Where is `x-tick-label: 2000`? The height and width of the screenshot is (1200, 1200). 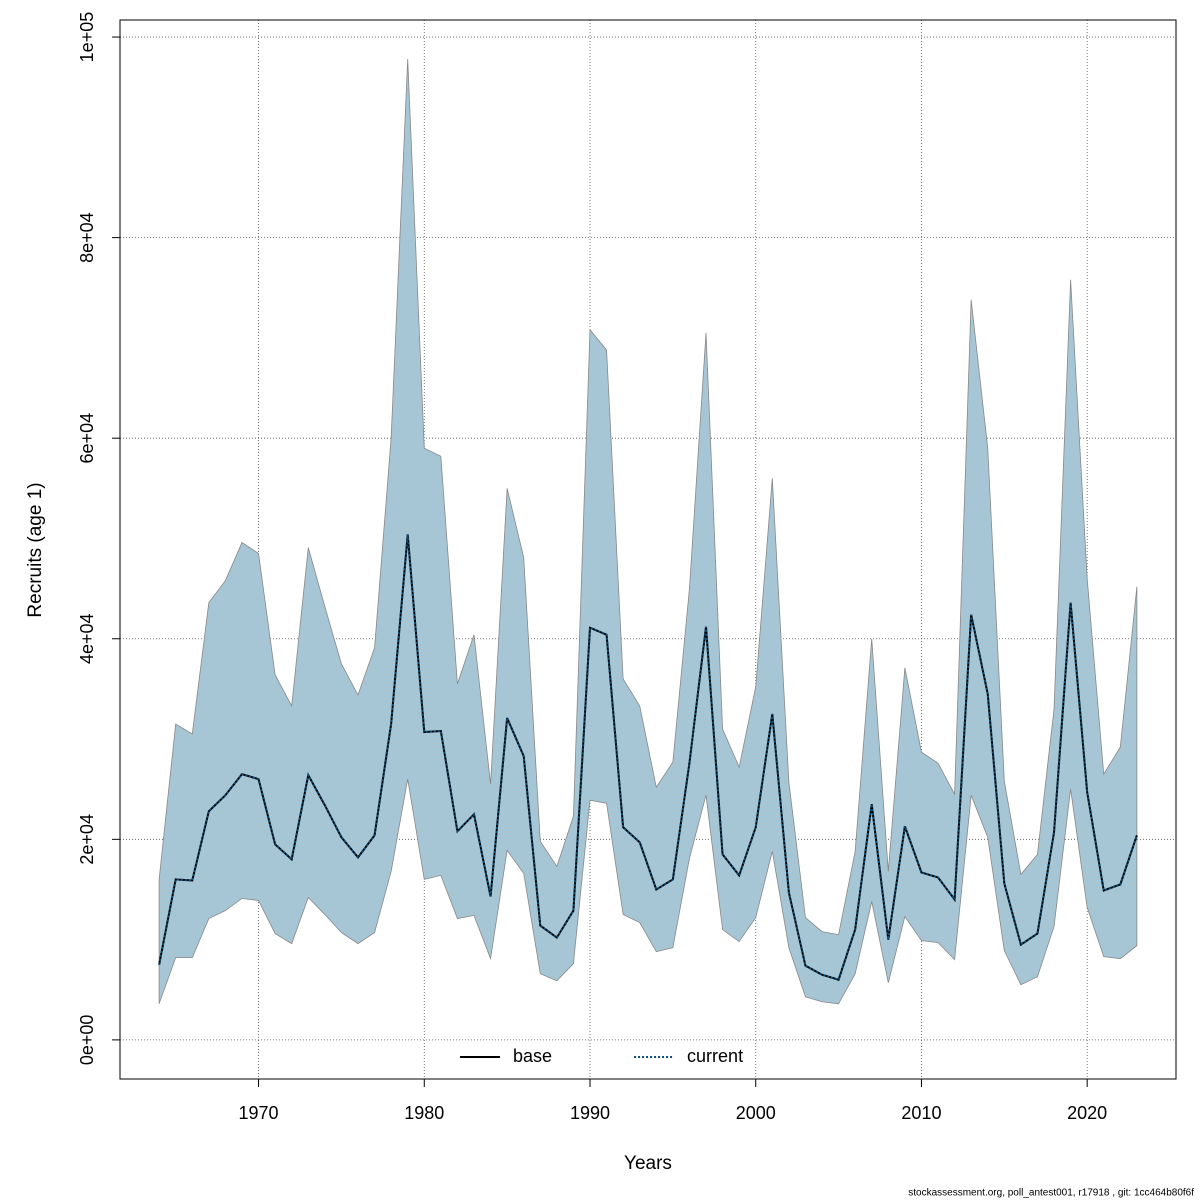
x-tick-label: 2000 is located at coordinates (756, 1113).